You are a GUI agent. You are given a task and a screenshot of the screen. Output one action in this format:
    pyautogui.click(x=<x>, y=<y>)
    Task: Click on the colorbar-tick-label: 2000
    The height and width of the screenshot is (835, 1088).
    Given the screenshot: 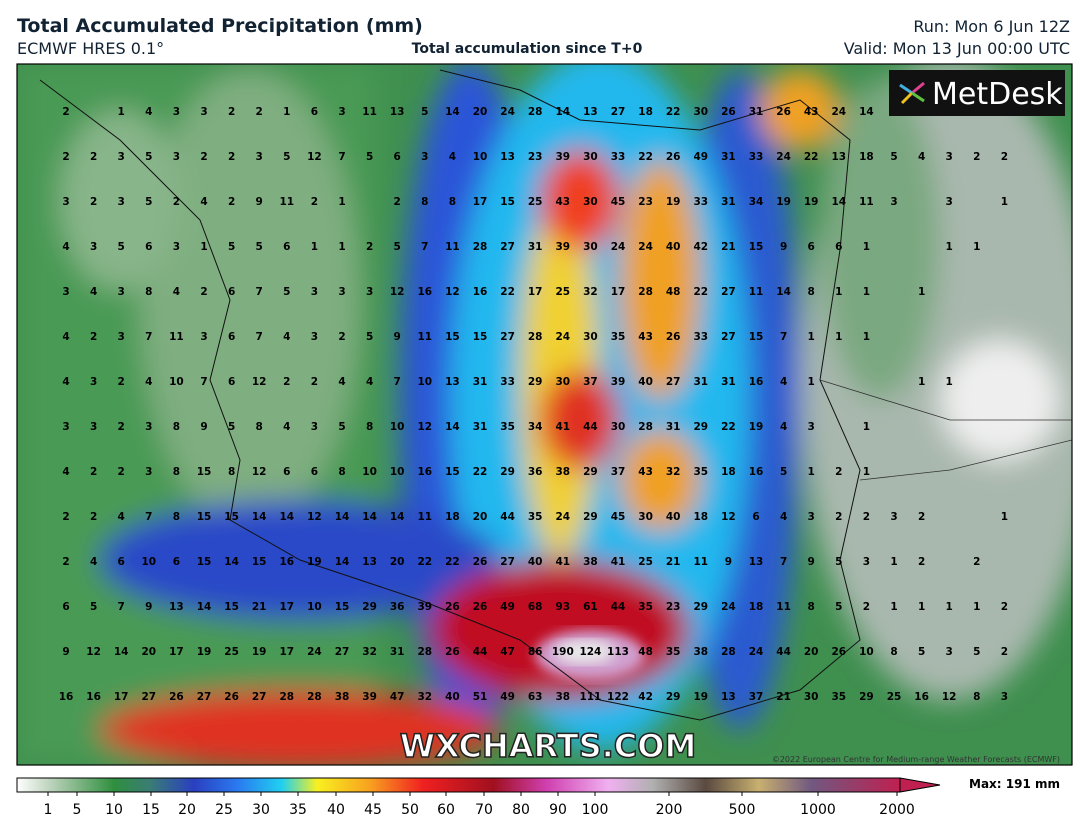 What is the action you would take?
    pyautogui.click(x=897, y=810)
    